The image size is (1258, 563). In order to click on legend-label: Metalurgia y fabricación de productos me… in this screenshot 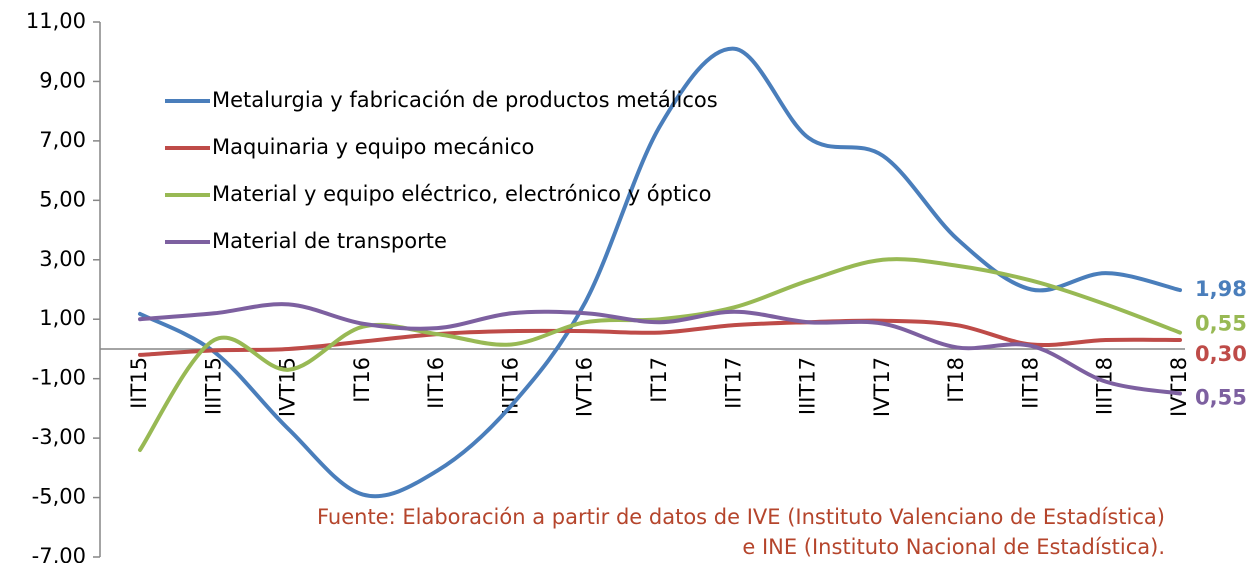, I will do `click(465, 100)`.